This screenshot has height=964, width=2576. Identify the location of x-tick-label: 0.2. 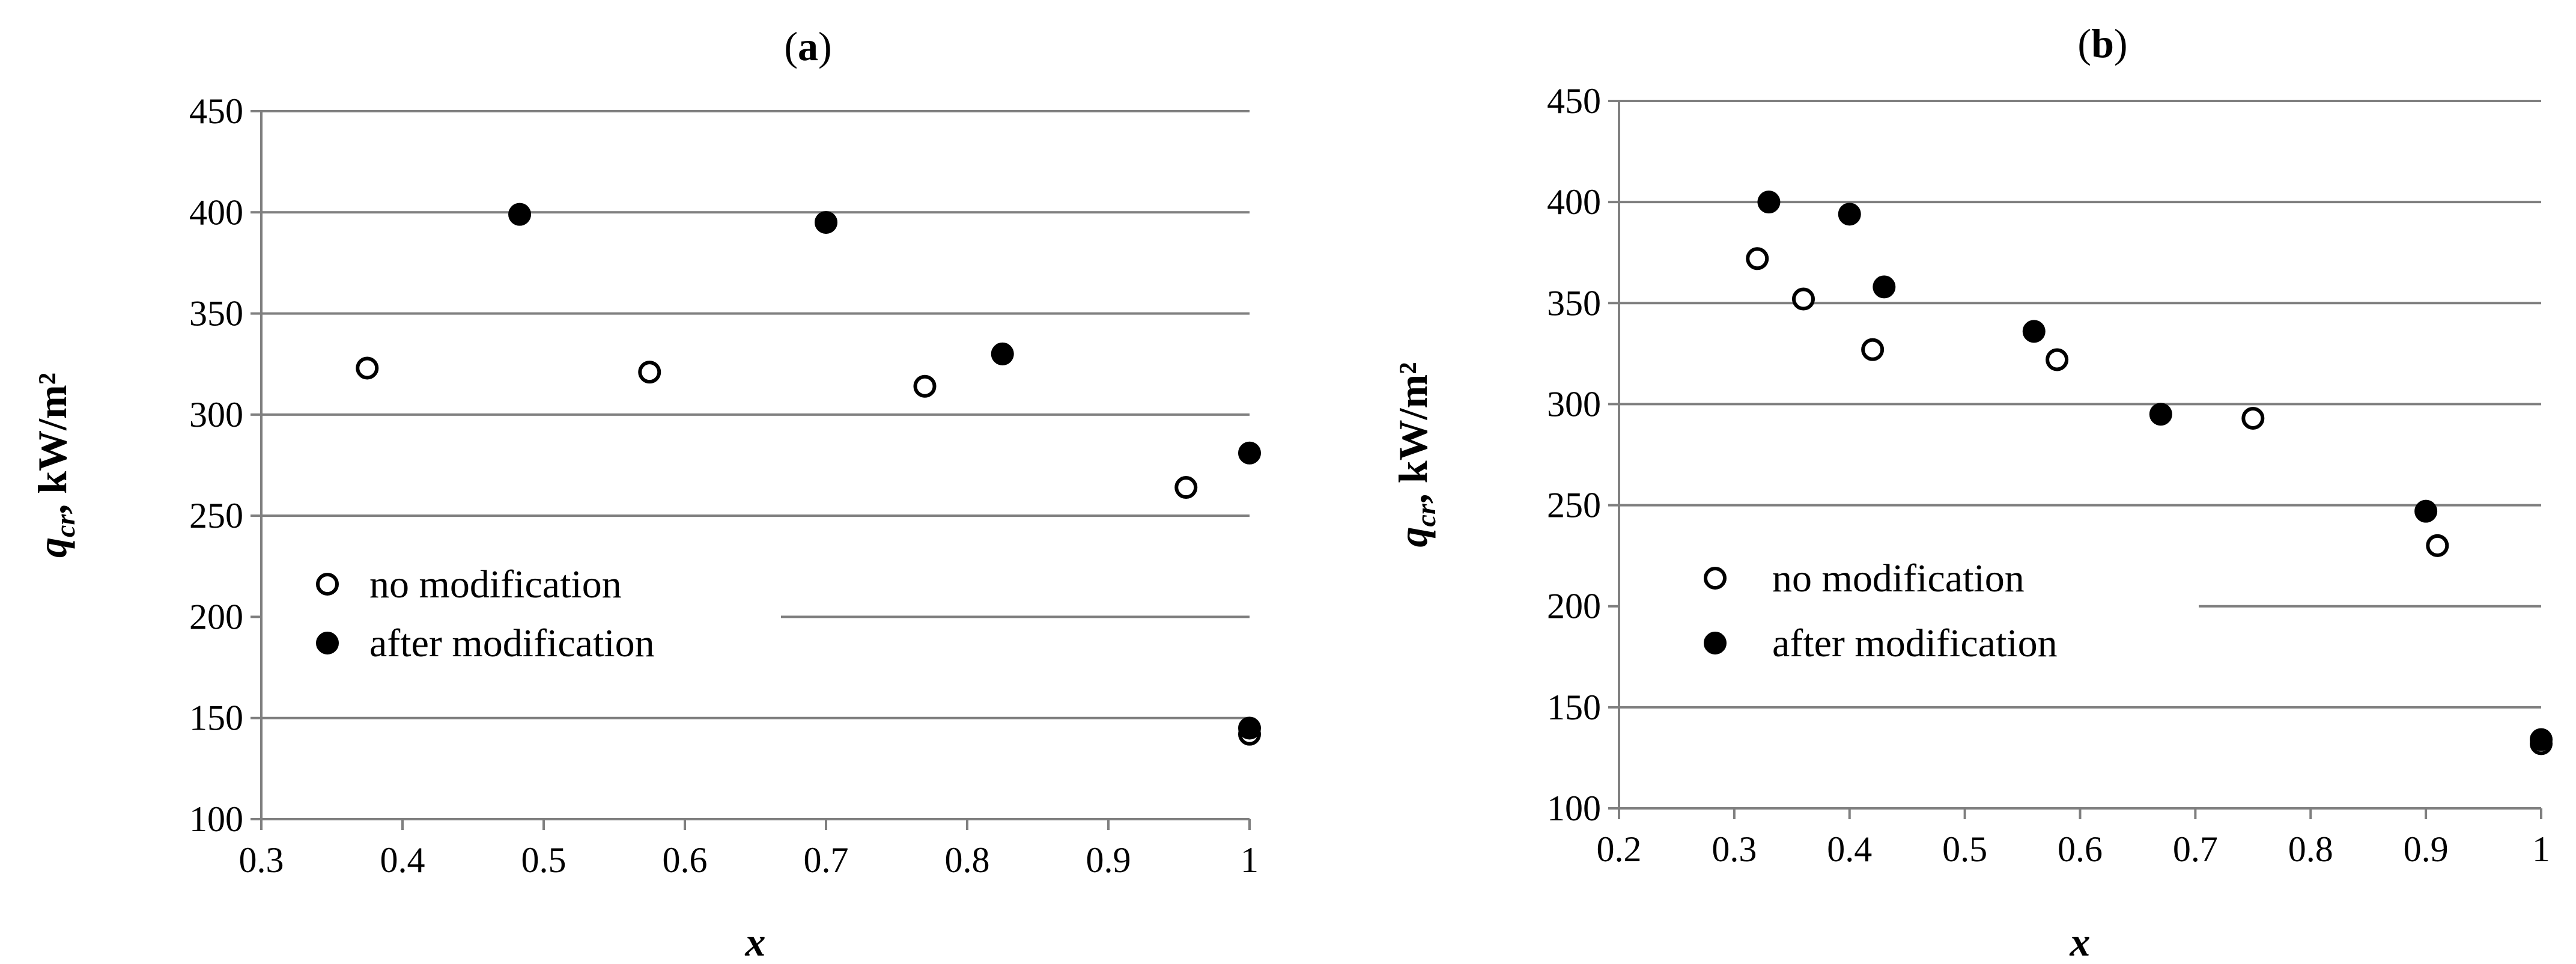
(1619, 849).